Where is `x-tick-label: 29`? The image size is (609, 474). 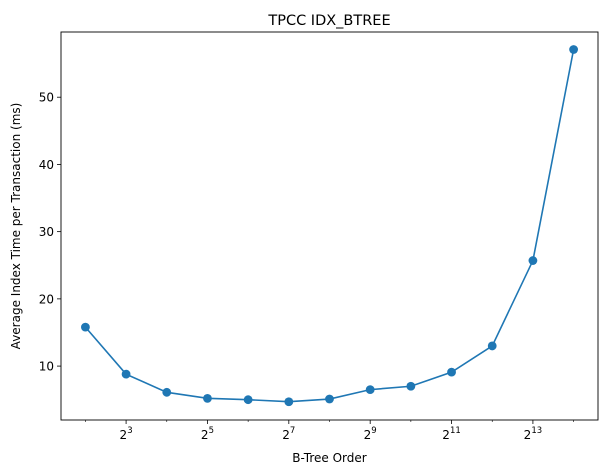 x-tick-label: 29 is located at coordinates (370, 434).